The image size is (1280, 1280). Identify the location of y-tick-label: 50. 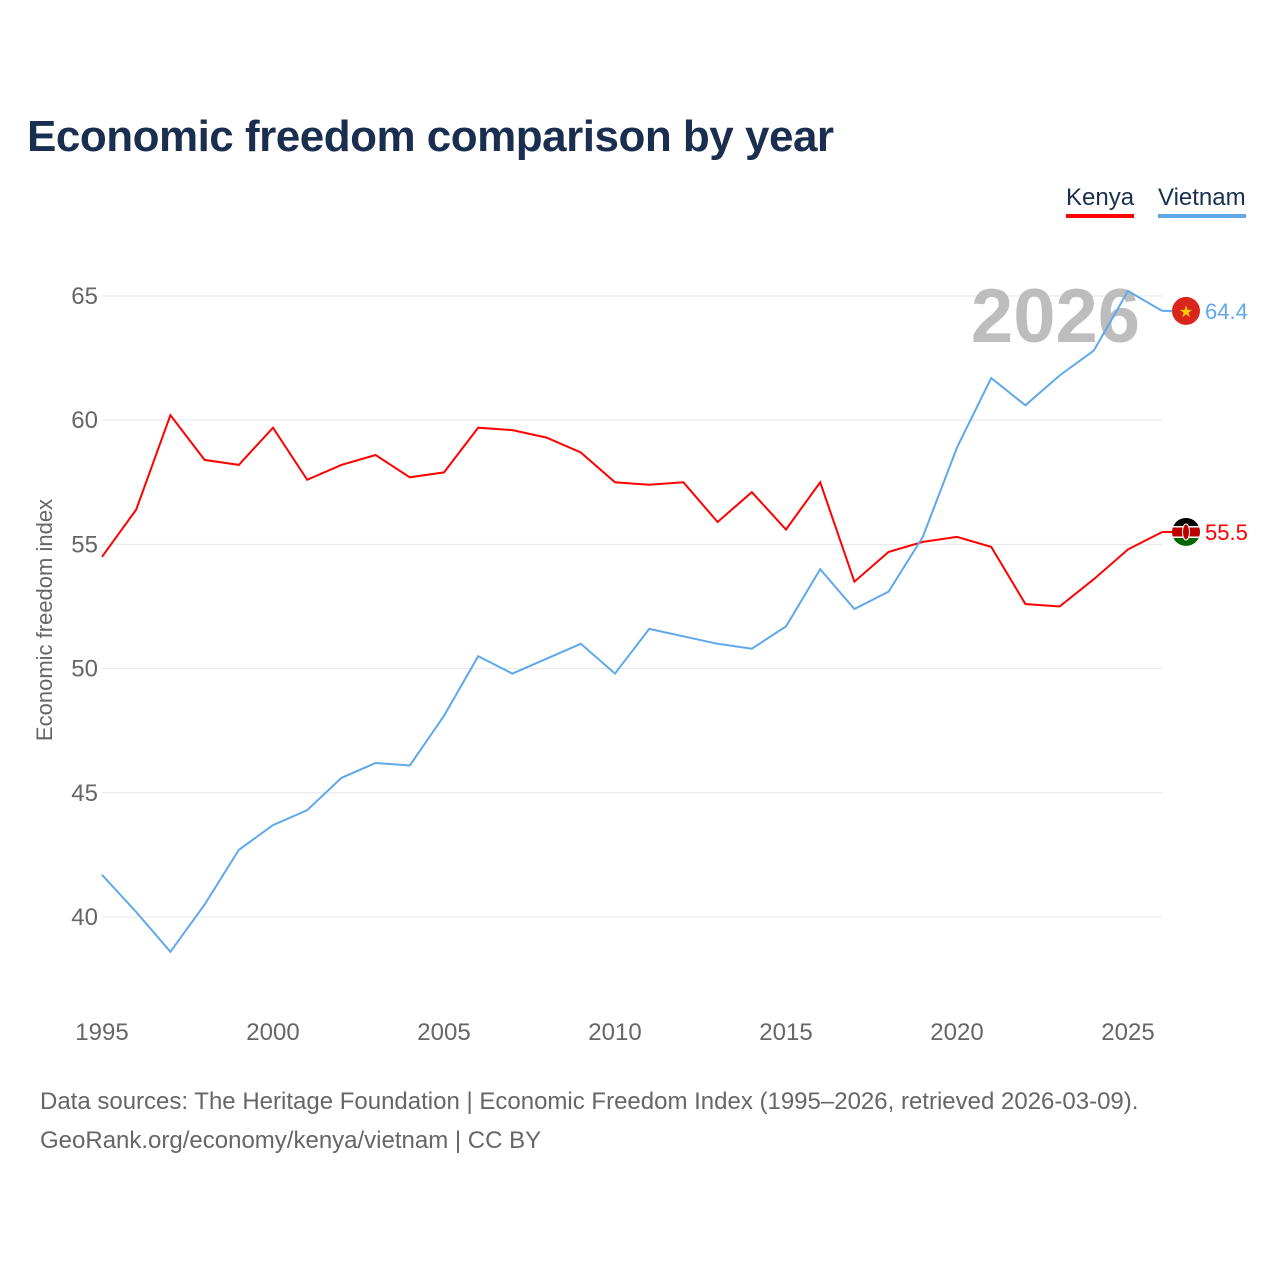
(84, 669).